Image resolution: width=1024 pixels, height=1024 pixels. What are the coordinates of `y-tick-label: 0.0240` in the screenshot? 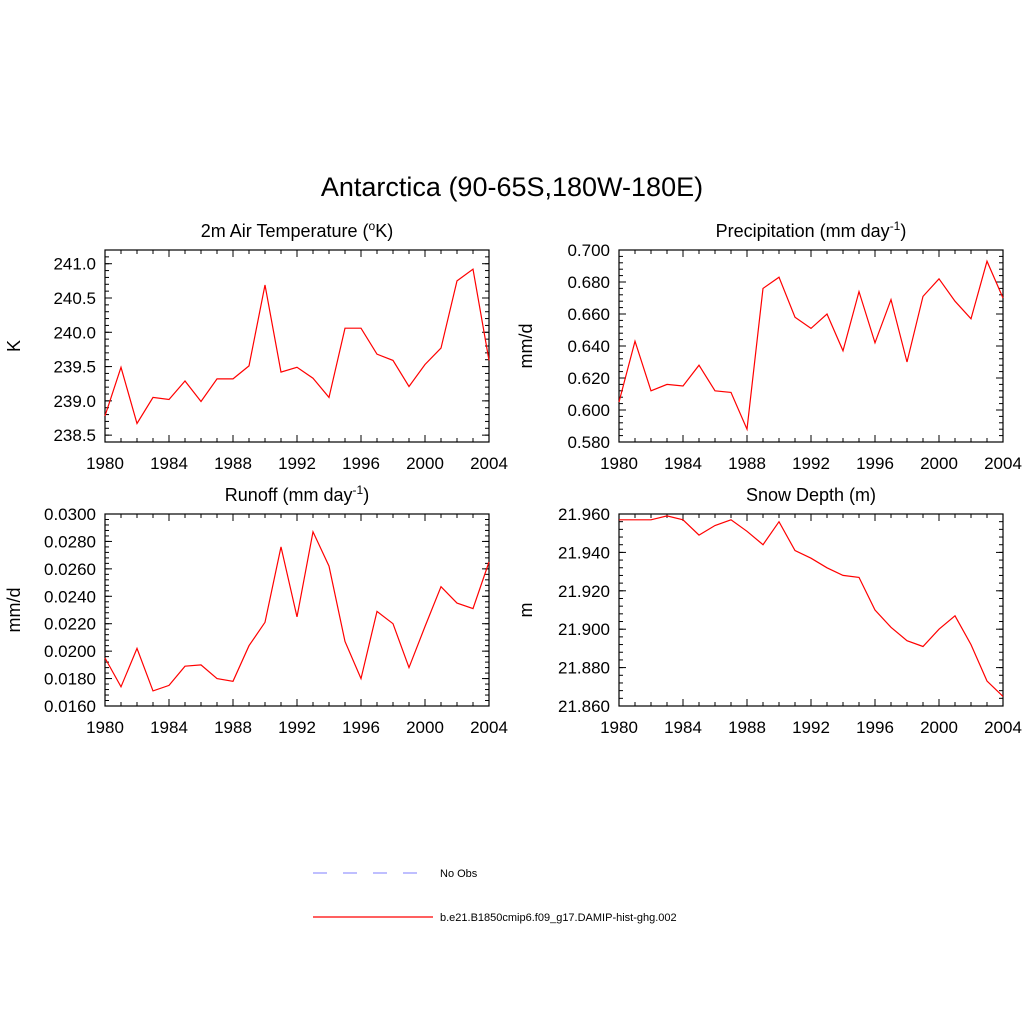 It's located at (70, 596).